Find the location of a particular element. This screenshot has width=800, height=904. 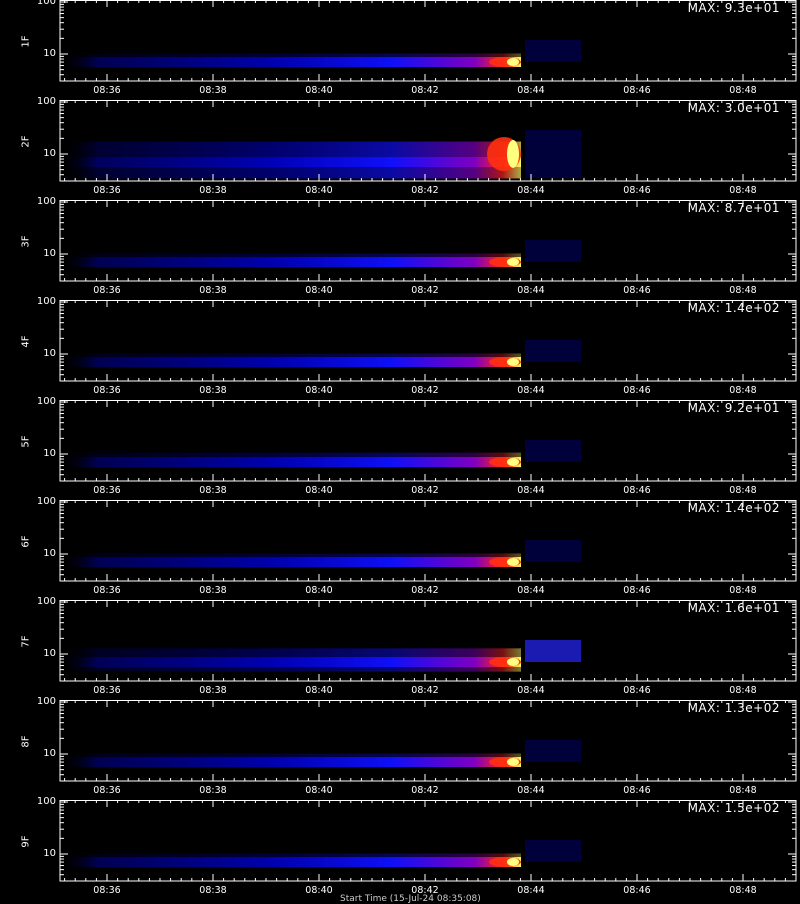

panel-label: 2F is located at coordinates (26, 141).